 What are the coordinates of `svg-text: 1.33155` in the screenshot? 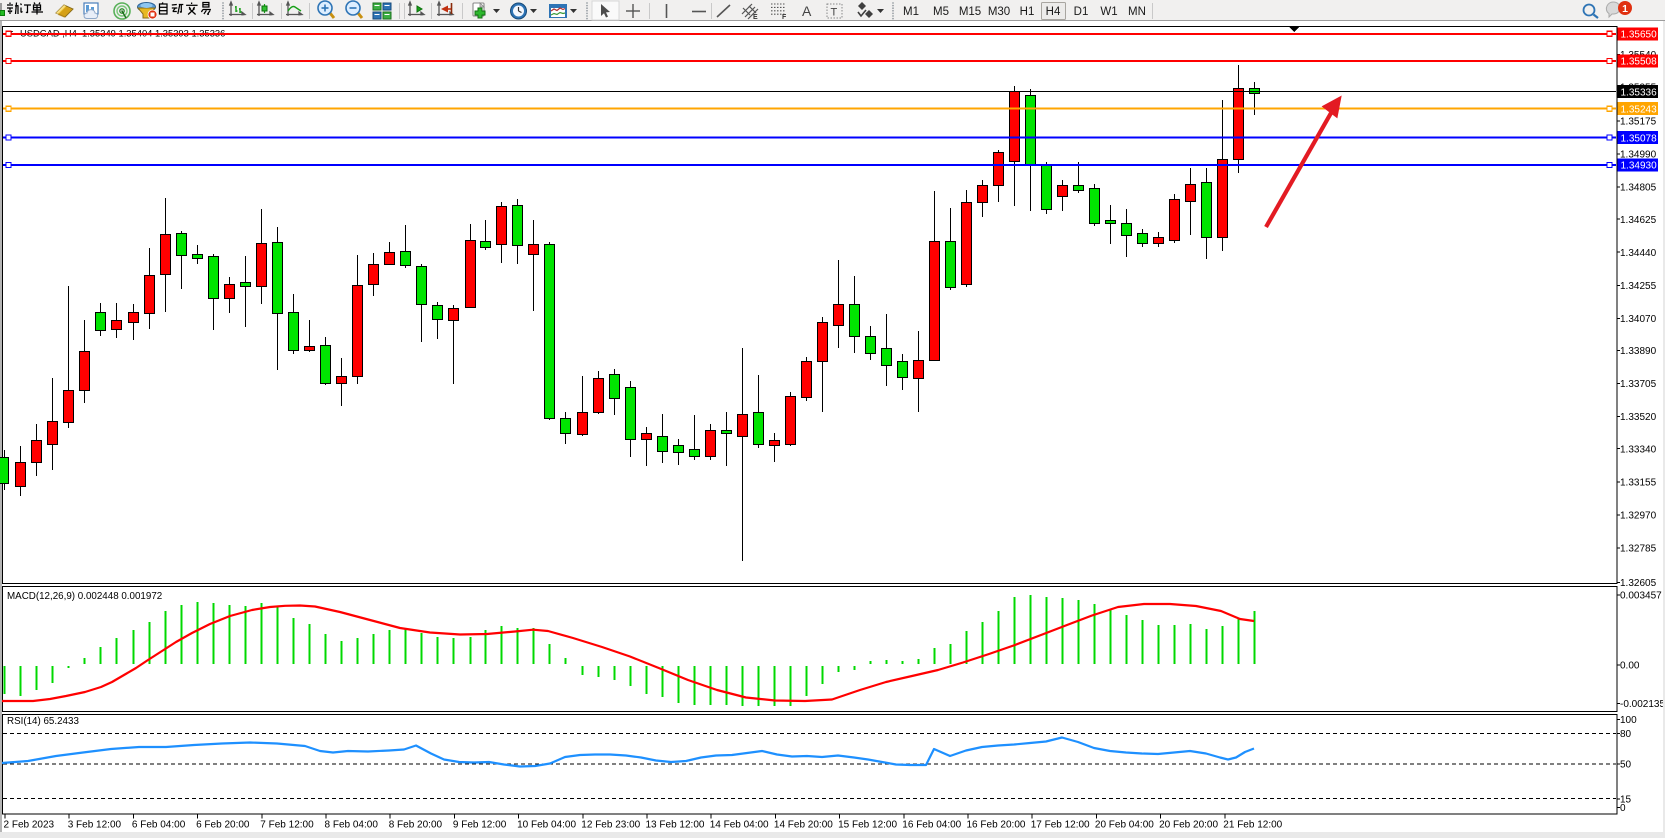 It's located at (1638, 482).